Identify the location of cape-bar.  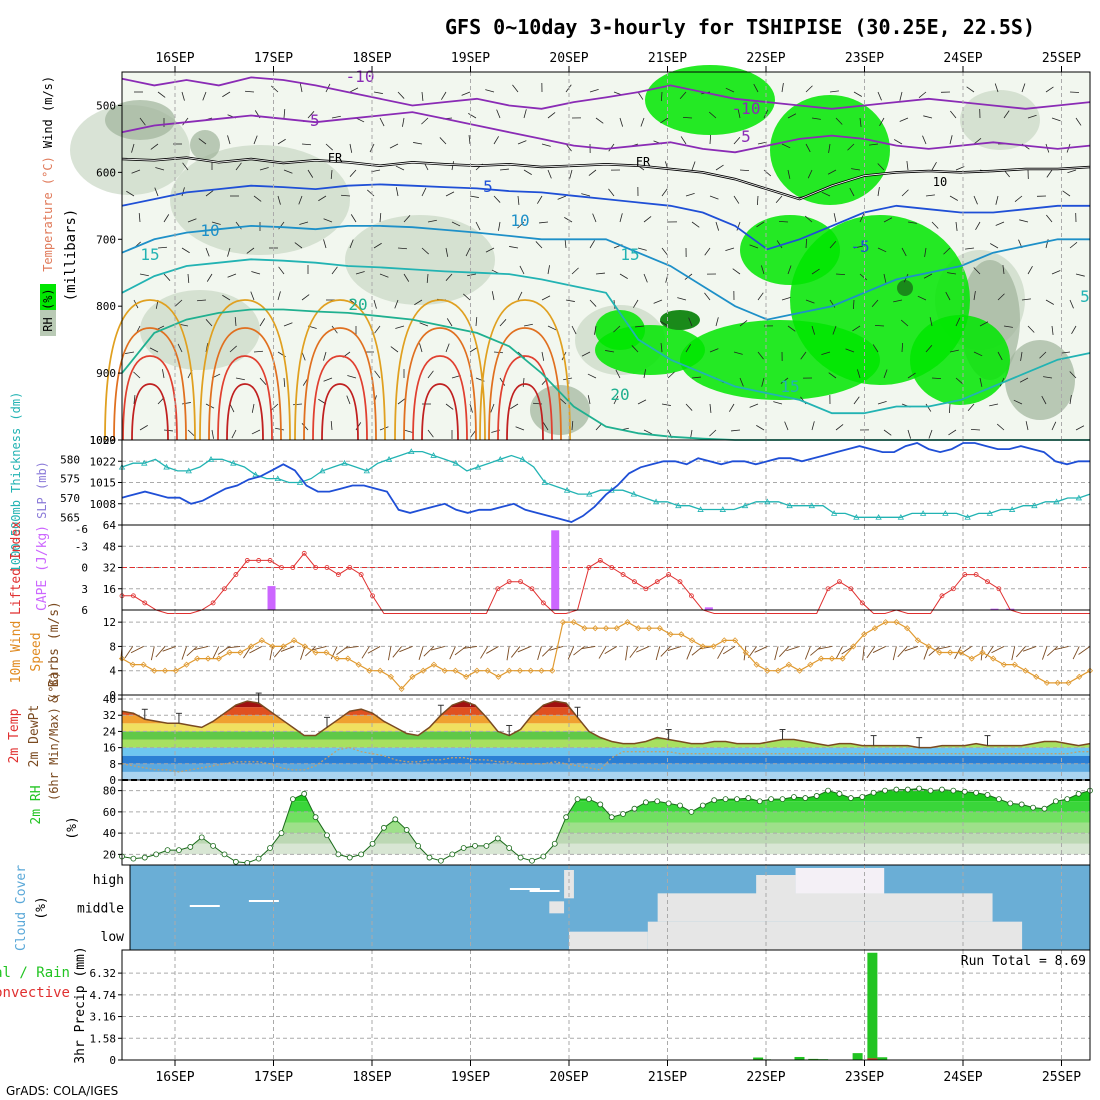
(994, 609).